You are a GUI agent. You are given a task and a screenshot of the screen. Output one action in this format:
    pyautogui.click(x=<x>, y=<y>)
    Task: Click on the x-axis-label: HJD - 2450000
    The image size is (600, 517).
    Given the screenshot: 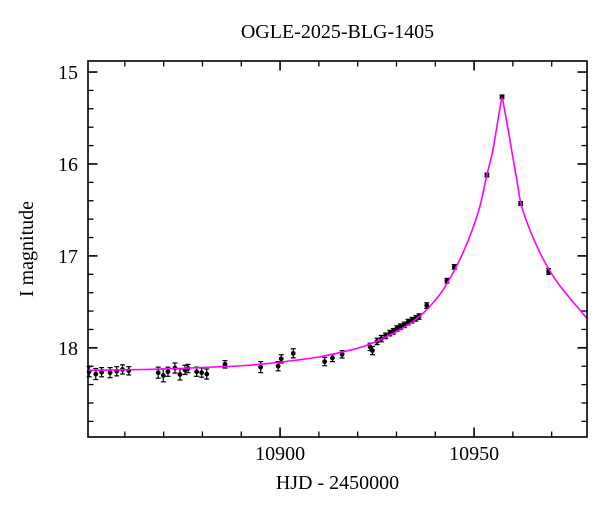 What is the action you would take?
    pyautogui.click(x=337, y=483)
    